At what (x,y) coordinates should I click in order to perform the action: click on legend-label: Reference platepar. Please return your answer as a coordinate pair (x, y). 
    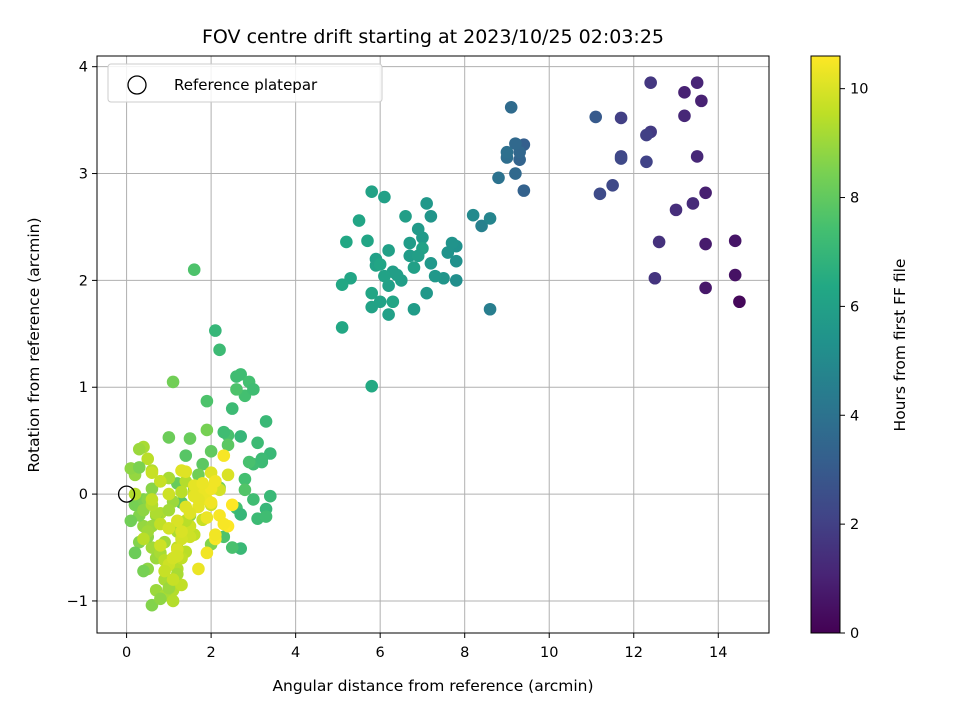
    Looking at the image, I should click on (246, 85).